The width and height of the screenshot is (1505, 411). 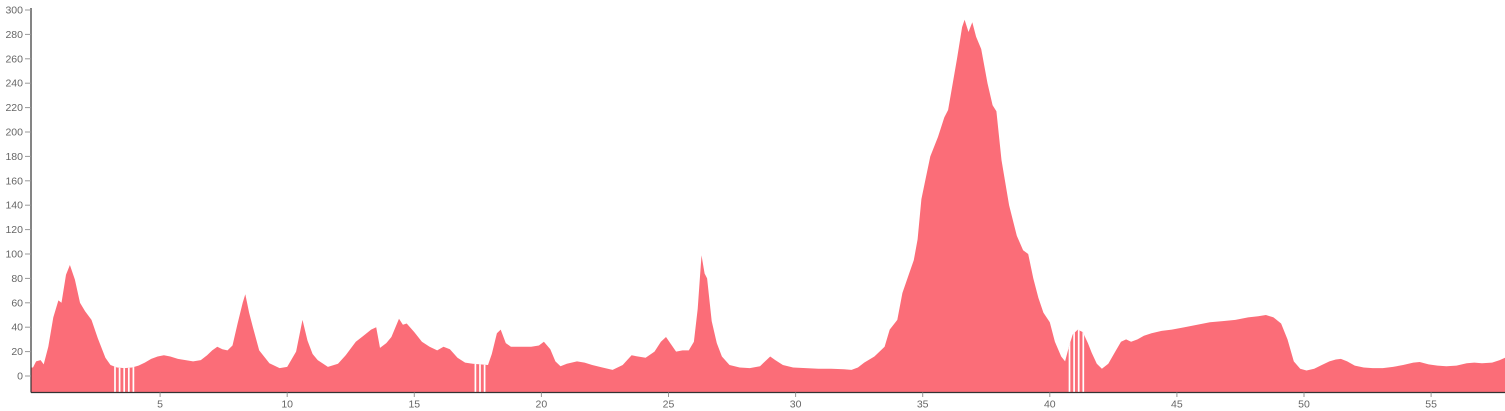 What do you see at coordinates (1050, 405) in the screenshot?
I see `x-tick-label: 40` at bounding box center [1050, 405].